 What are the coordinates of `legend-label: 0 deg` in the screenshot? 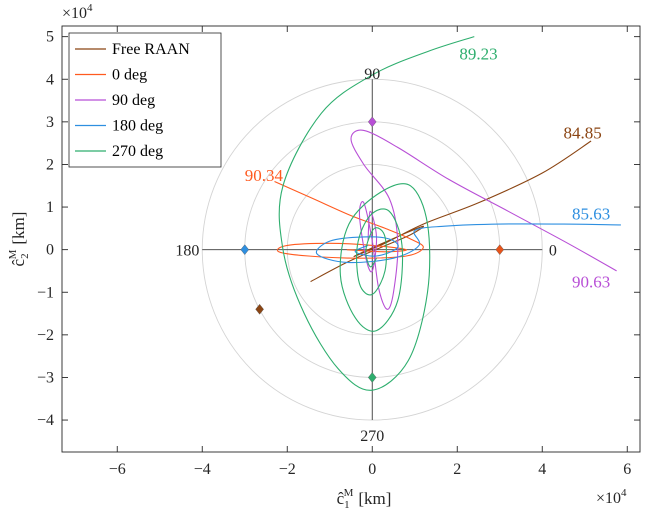 It's located at (129, 75).